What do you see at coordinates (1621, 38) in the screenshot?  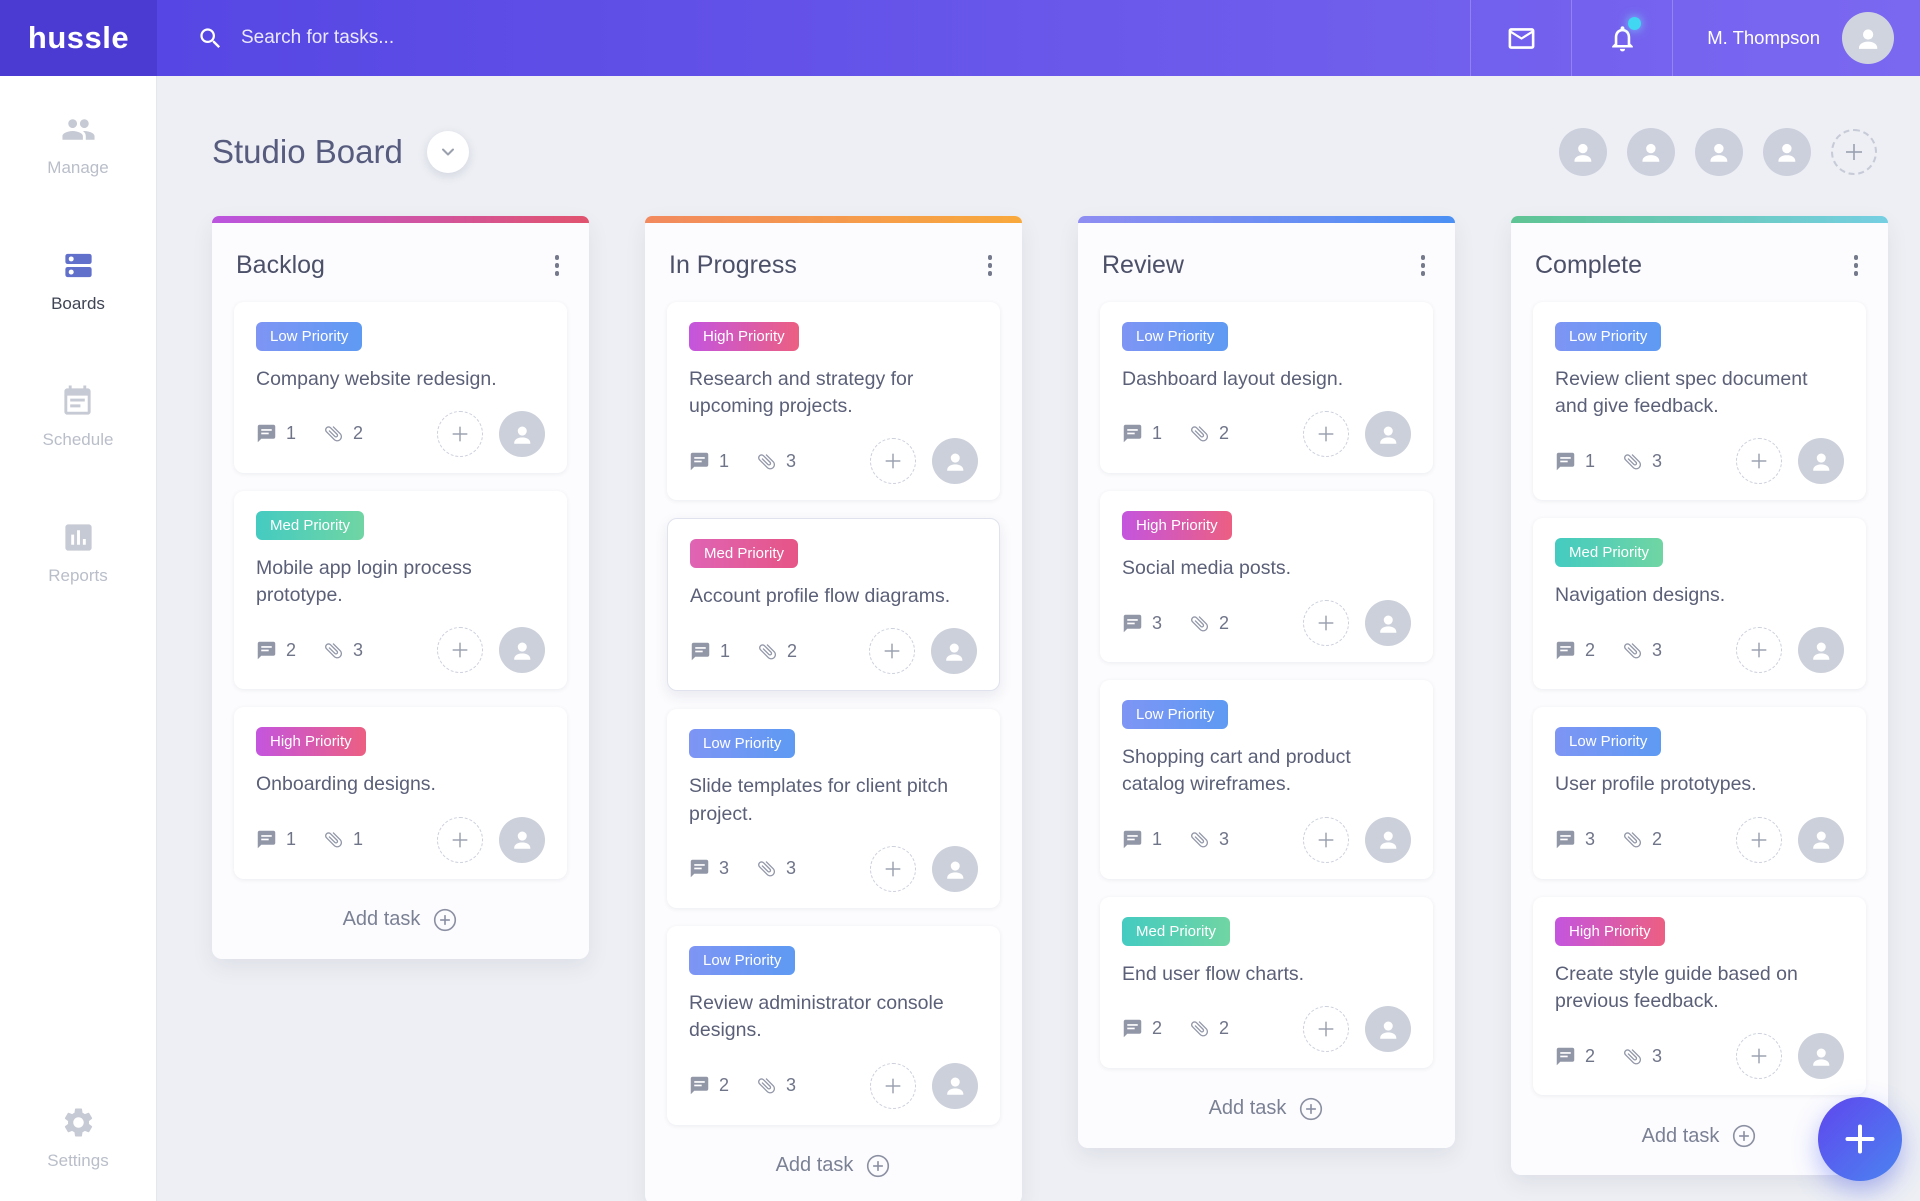 I see `notifications-button` at bounding box center [1621, 38].